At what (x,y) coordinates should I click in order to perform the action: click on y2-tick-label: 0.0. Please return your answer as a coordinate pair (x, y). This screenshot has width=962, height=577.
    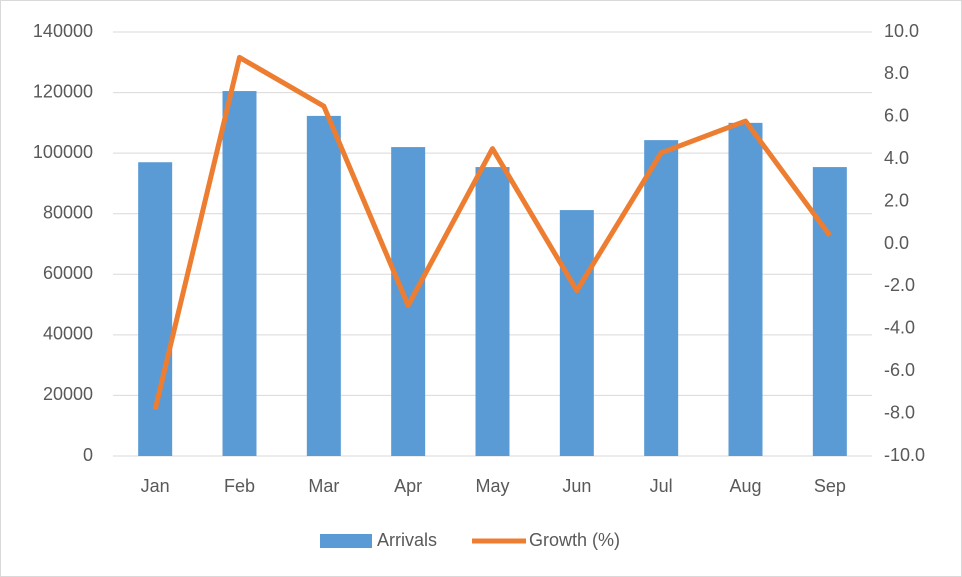
    Looking at the image, I should click on (896, 243).